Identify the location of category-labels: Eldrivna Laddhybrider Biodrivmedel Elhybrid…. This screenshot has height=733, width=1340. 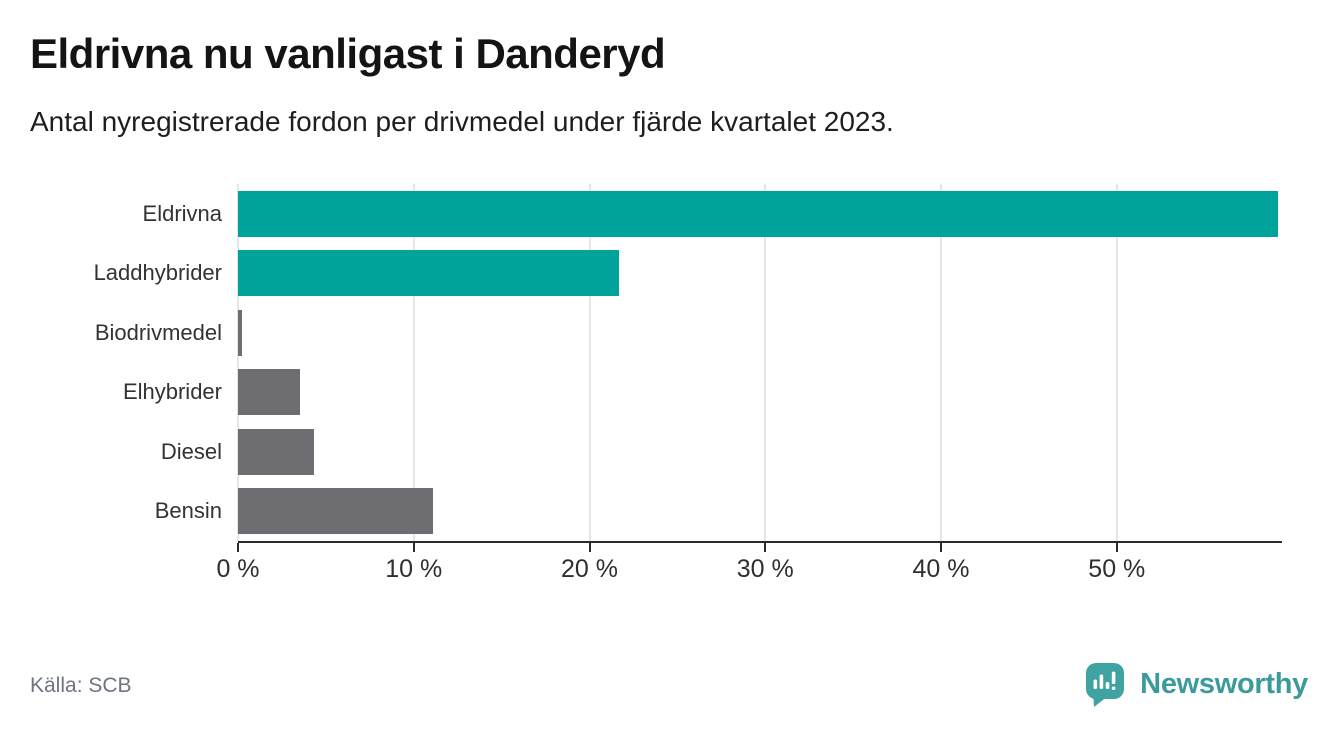
(111, 362).